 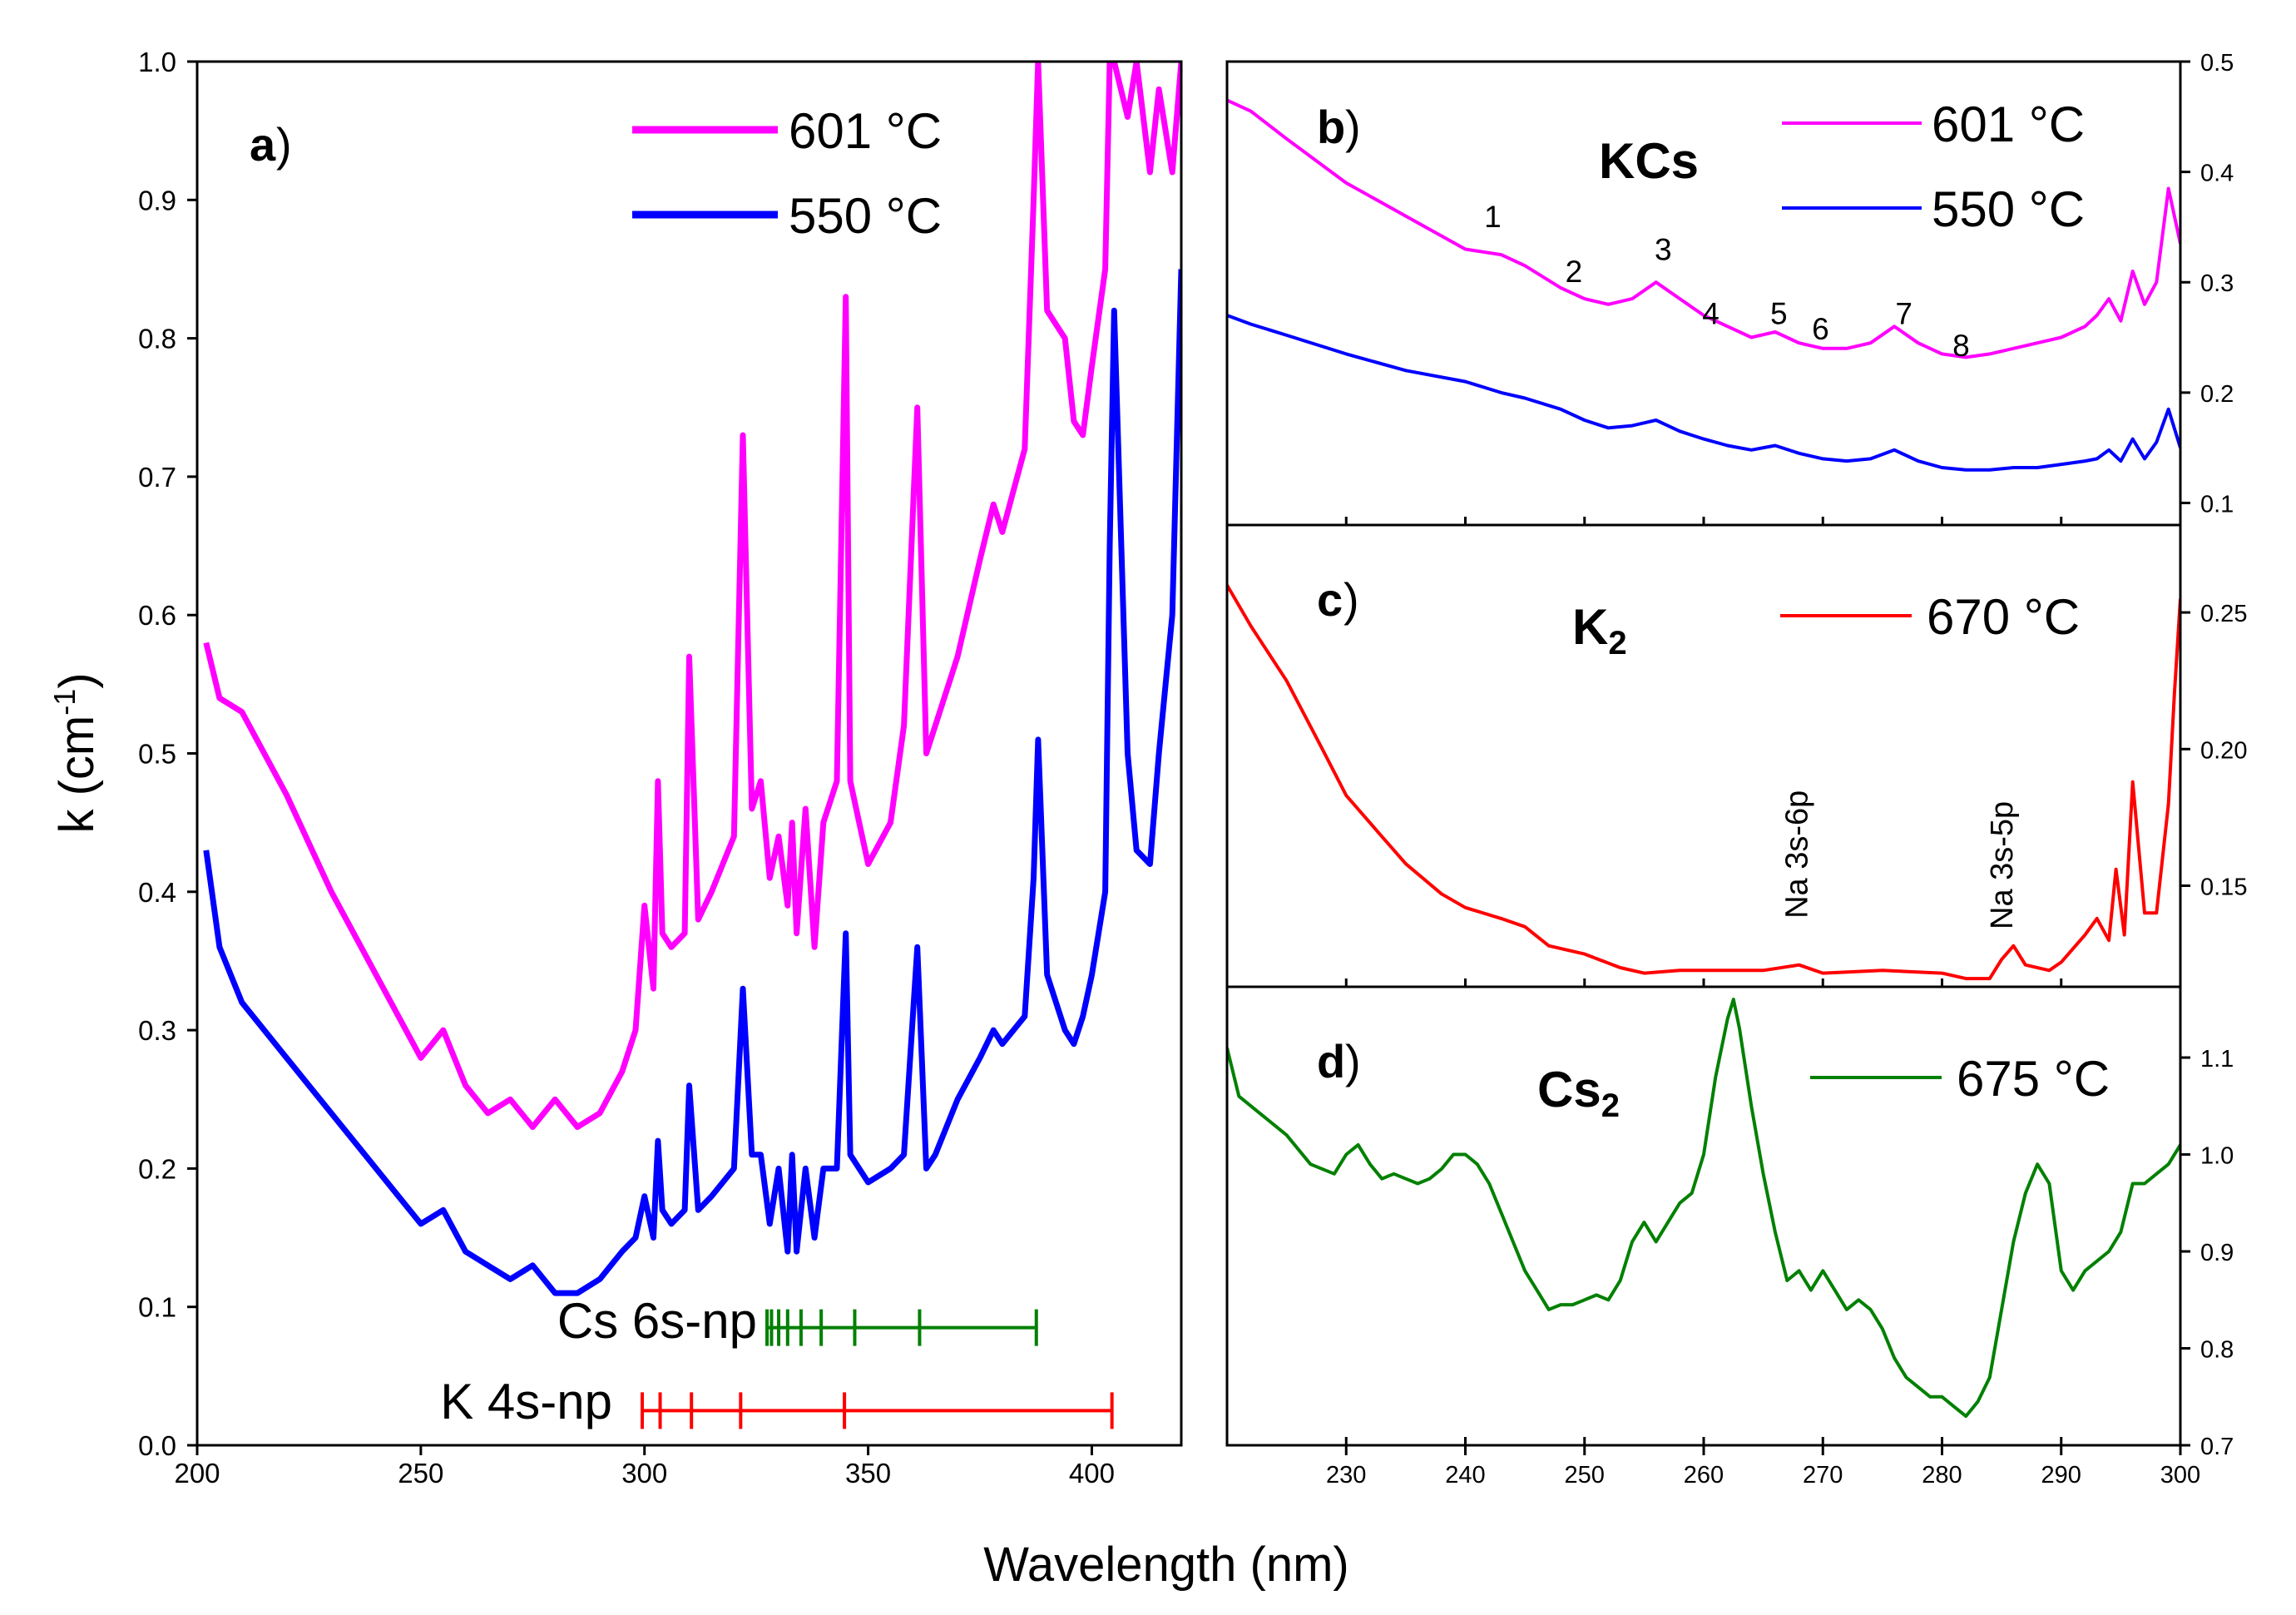 I want to click on legend-label-c-670: 670 °C, so click(x=2003, y=617).